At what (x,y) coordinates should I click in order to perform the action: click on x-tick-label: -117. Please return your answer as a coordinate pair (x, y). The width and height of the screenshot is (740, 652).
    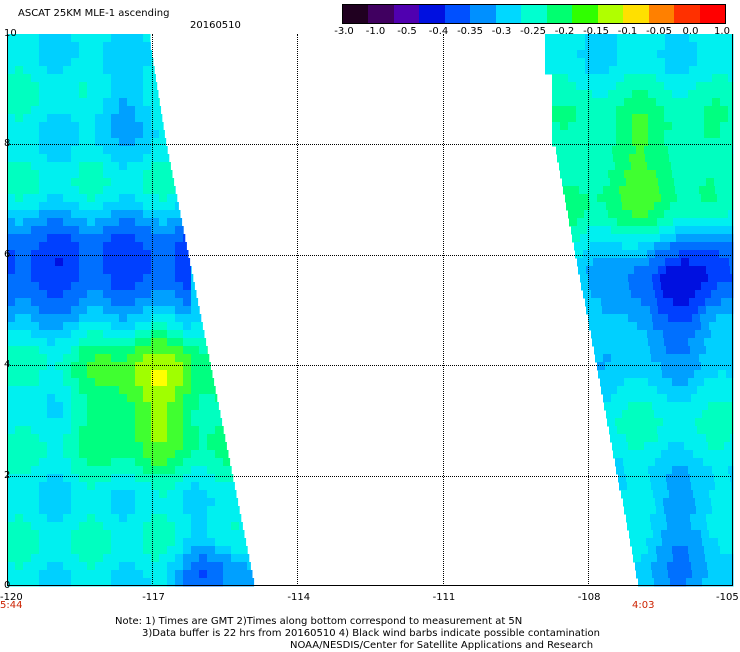
    Looking at the image, I should click on (153, 597).